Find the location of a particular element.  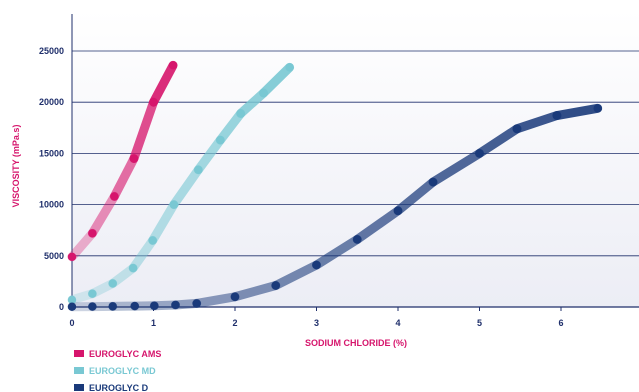

x-tick-label: 1 is located at coordinates (153, 323).